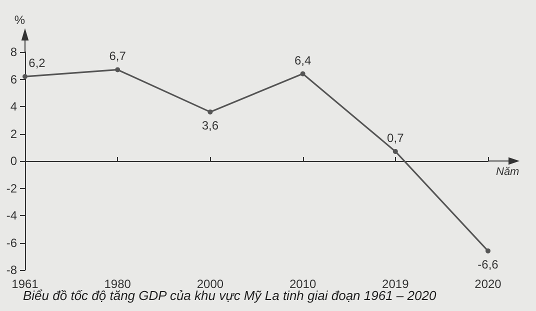 The width and height of the screenshot is (536, 311). What do you see at coordinates (14, 161) in the screenshot?
I see `y-tick-label: 0` at bounding box center [14, 161].